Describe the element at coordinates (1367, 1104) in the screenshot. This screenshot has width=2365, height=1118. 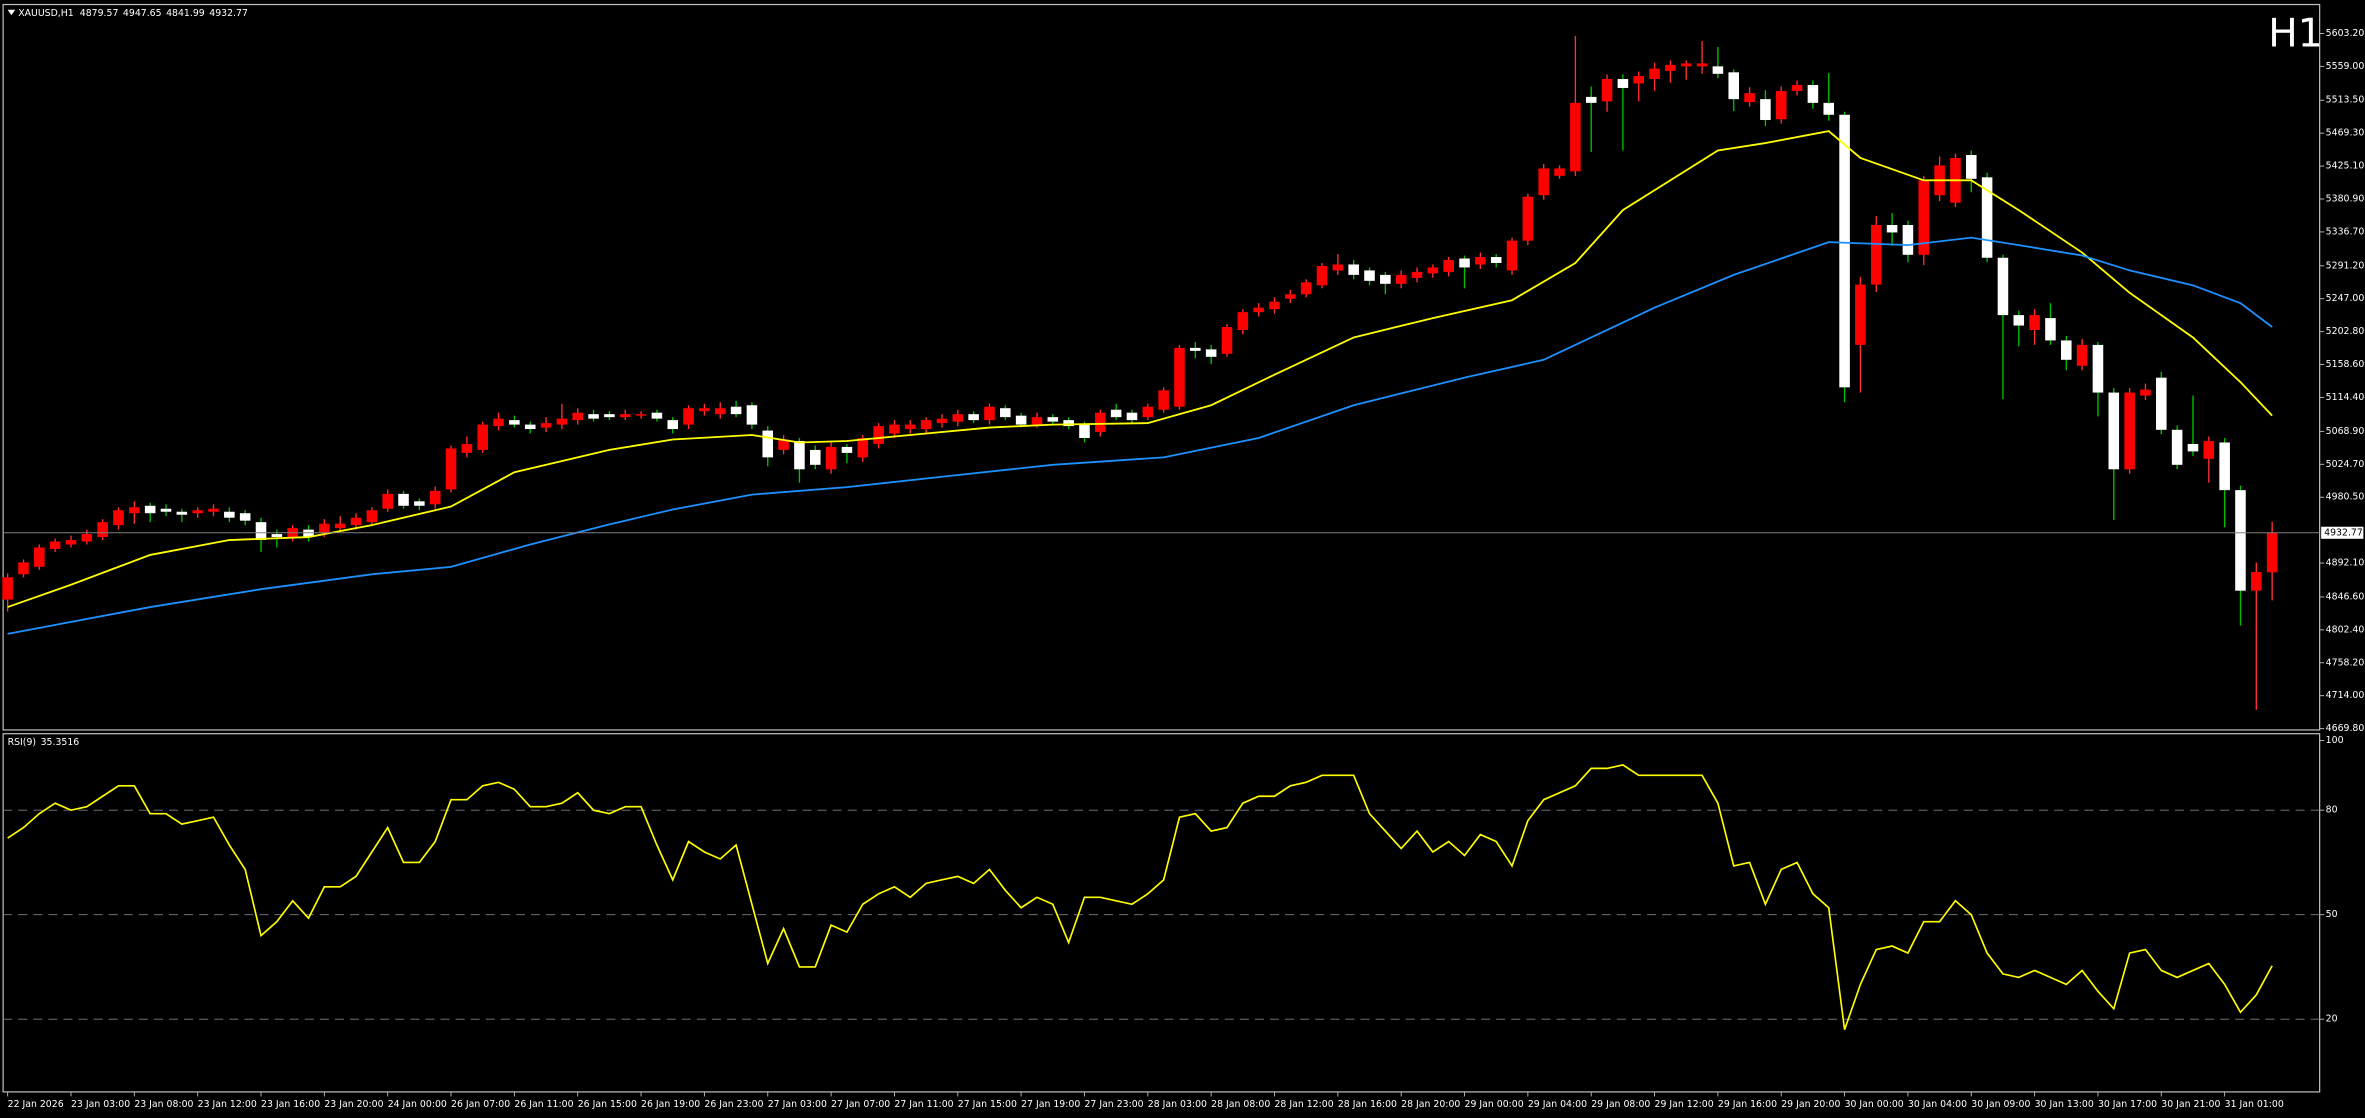
I see `x-tick-label: 28 Jan 16:00` at that location.